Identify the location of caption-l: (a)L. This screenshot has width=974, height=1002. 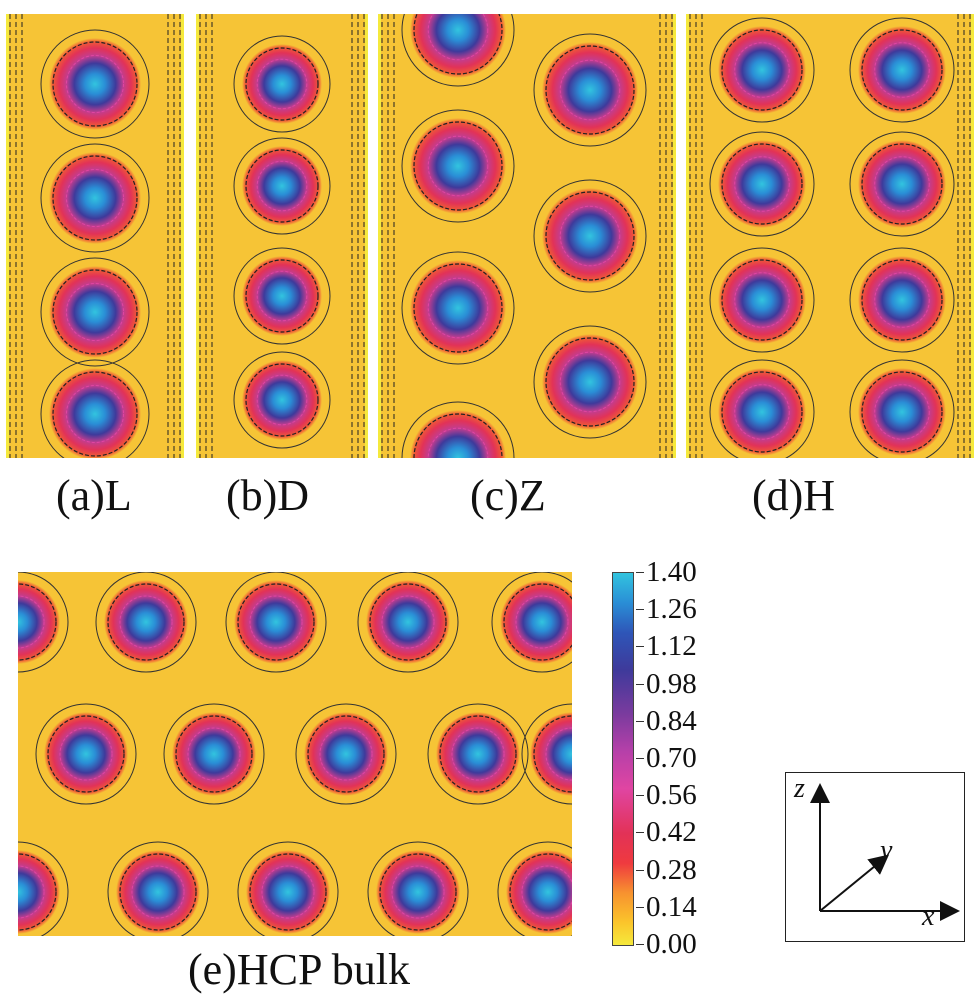
(94, 495).